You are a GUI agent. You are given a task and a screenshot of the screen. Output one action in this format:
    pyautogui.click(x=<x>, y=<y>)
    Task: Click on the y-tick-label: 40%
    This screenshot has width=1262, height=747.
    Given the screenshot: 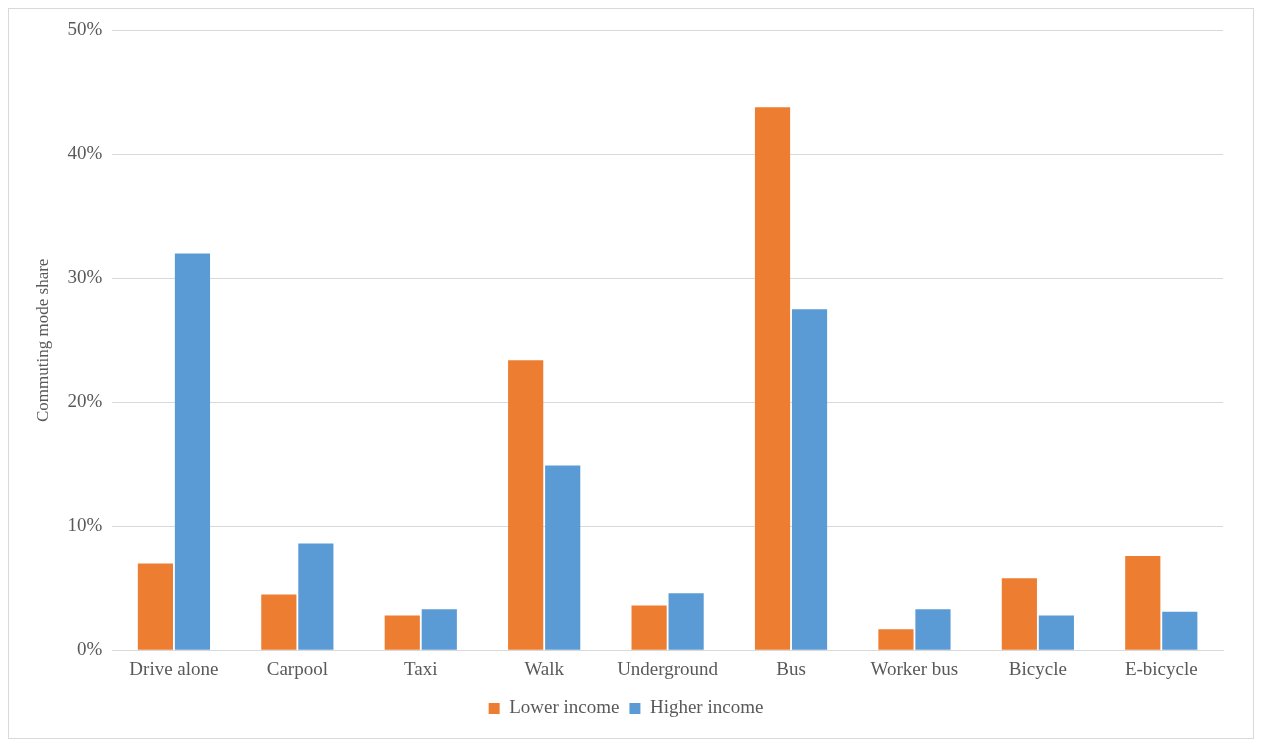 What is the action you would take?
    pyautogui.click(x=85, y=153)
    